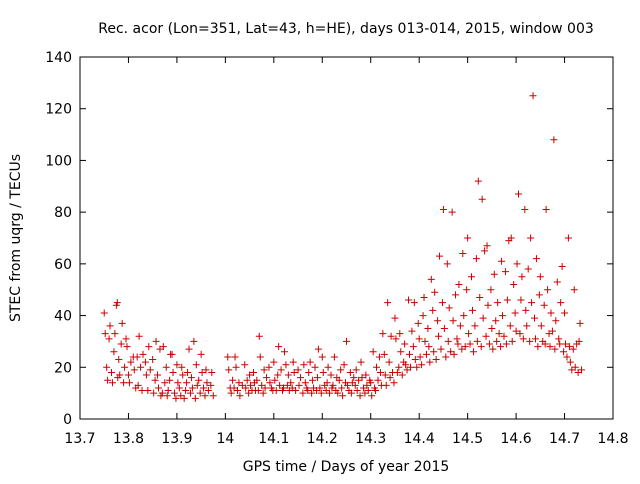 This screenshot has height=484, width=640. Describe the element at coordinates (63, 317) in the screenshot. I see `y-tick-label: 40` at that location.